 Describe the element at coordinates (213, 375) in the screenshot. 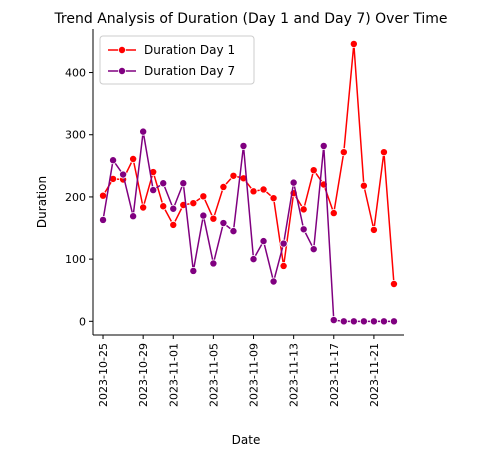

I see `x-tick-label: 2023-11-05` at that location.